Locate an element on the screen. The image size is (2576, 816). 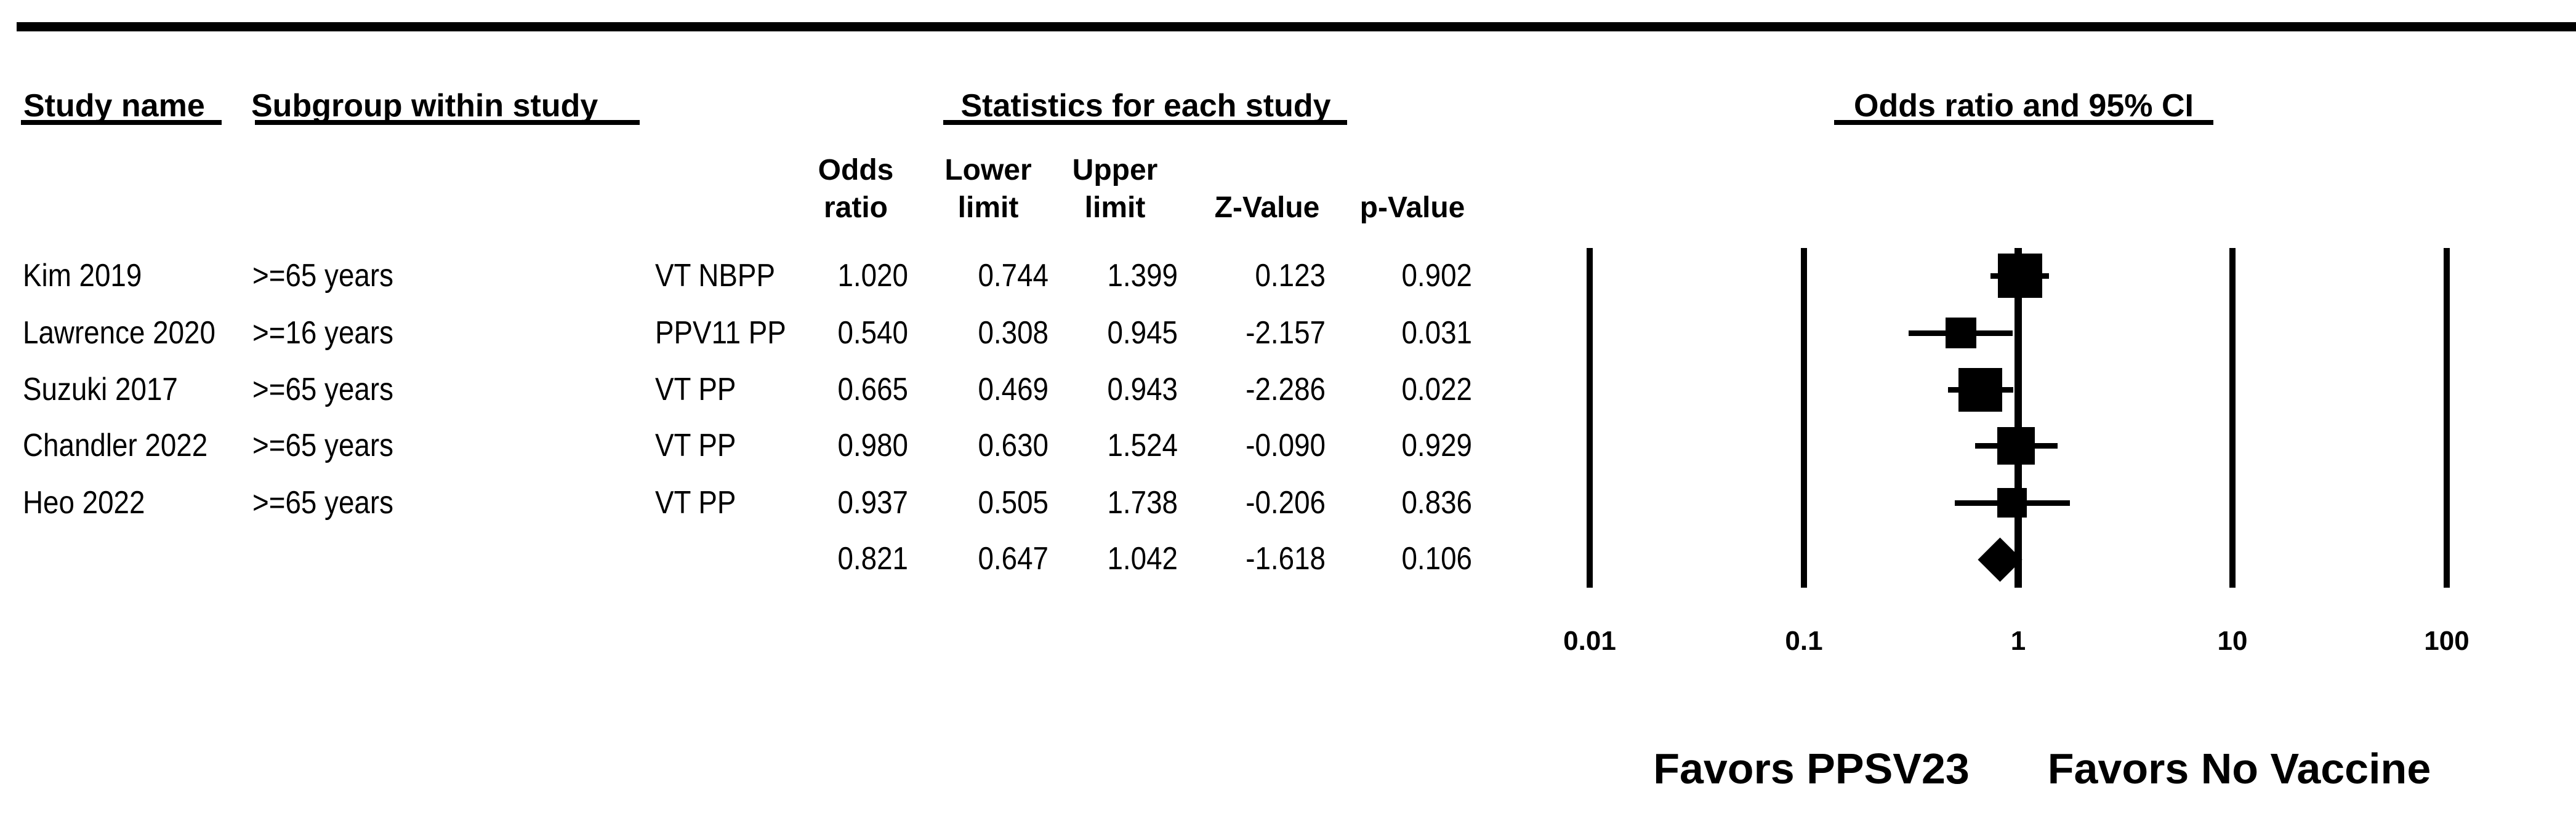
study-z-value-cell: -0.090 is located at coordinates (1286, 445).